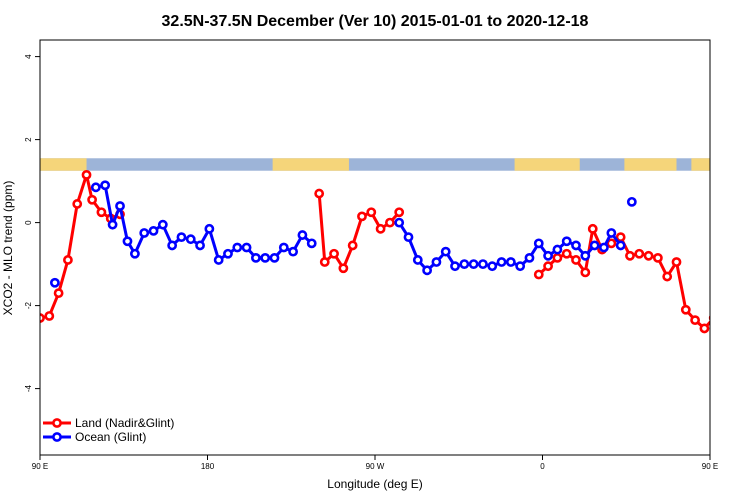 This screenshot has height=500, width=750. Describe the element at coordinates (8, 248) in the screenshot. I see `y-axis-label: XCO2 - MLO trend (ppm)` at that location.